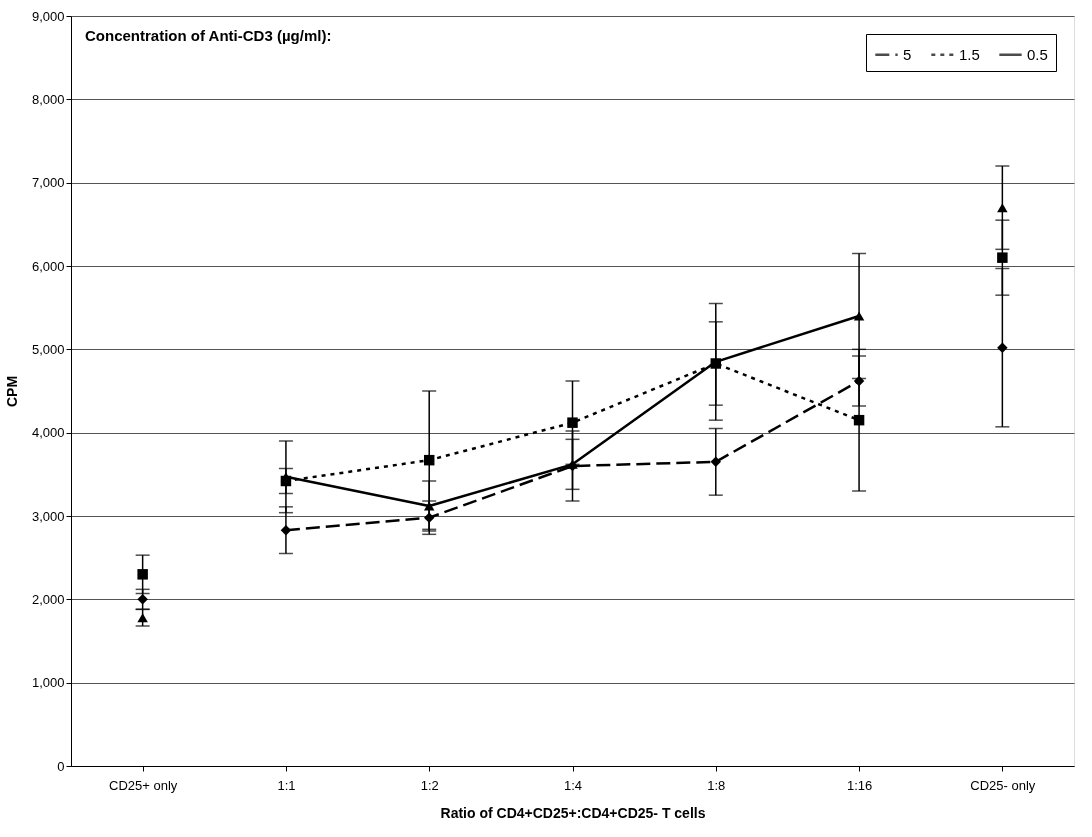  What do you see at coordinates (48, 516) in the screenshot?
I see `y-tick-label: 3,000` at bounding box center [48, 516].